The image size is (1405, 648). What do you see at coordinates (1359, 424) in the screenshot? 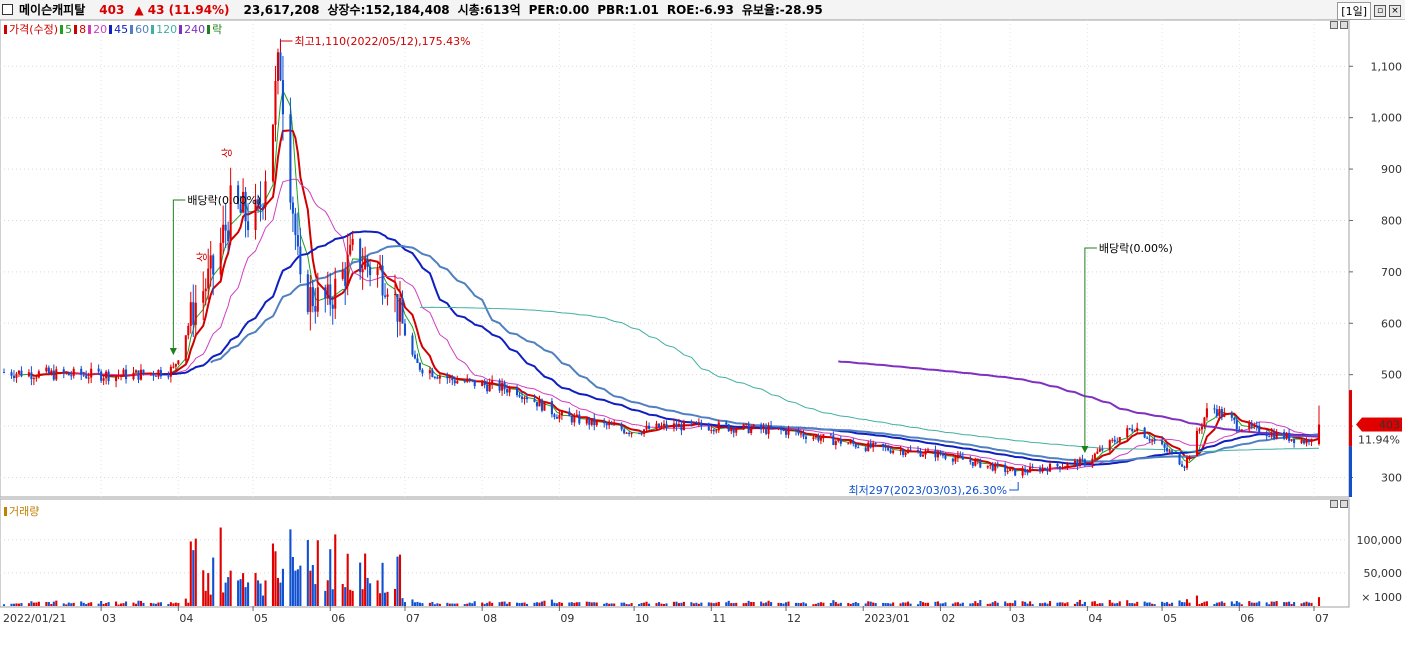
I see `last-price-pointer` at bounding box center [1359, 424].